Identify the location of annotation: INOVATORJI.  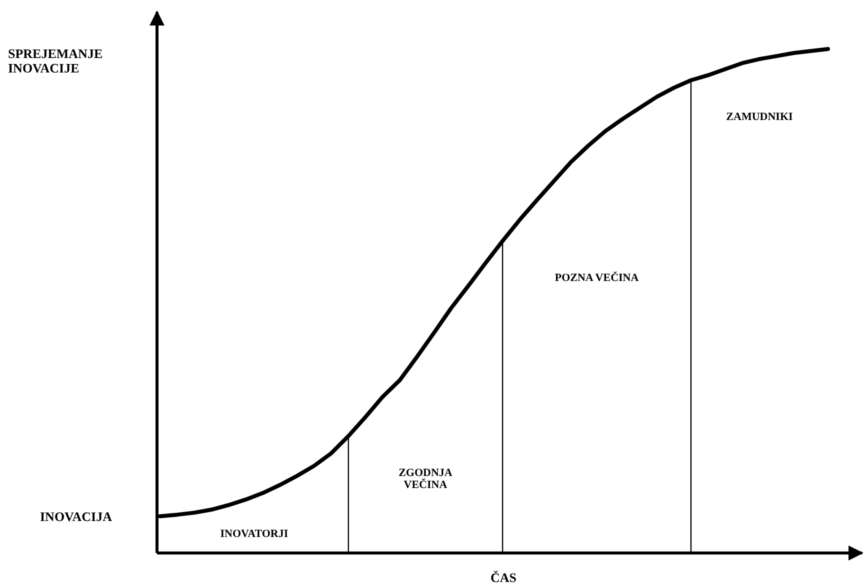
(254, 534).